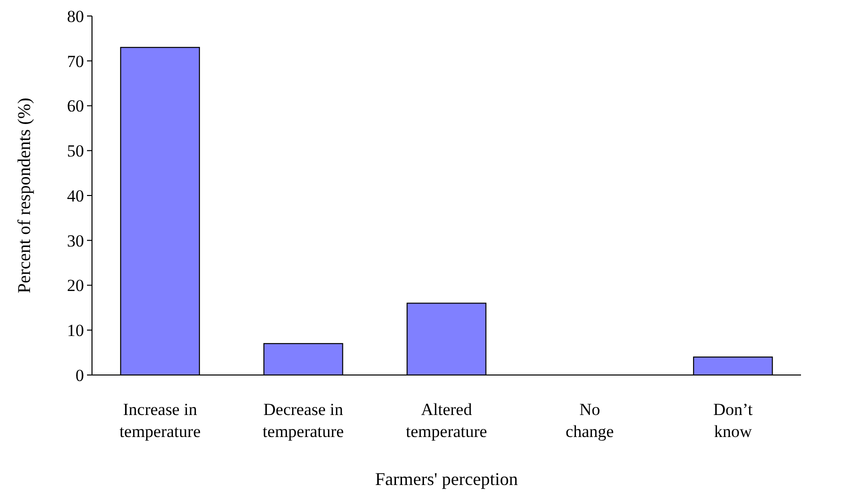  What do you see at coordinates (733, 421) in the screenshot?
I see `x-tick-label: Don’t know` at bounding box center [733, 421].